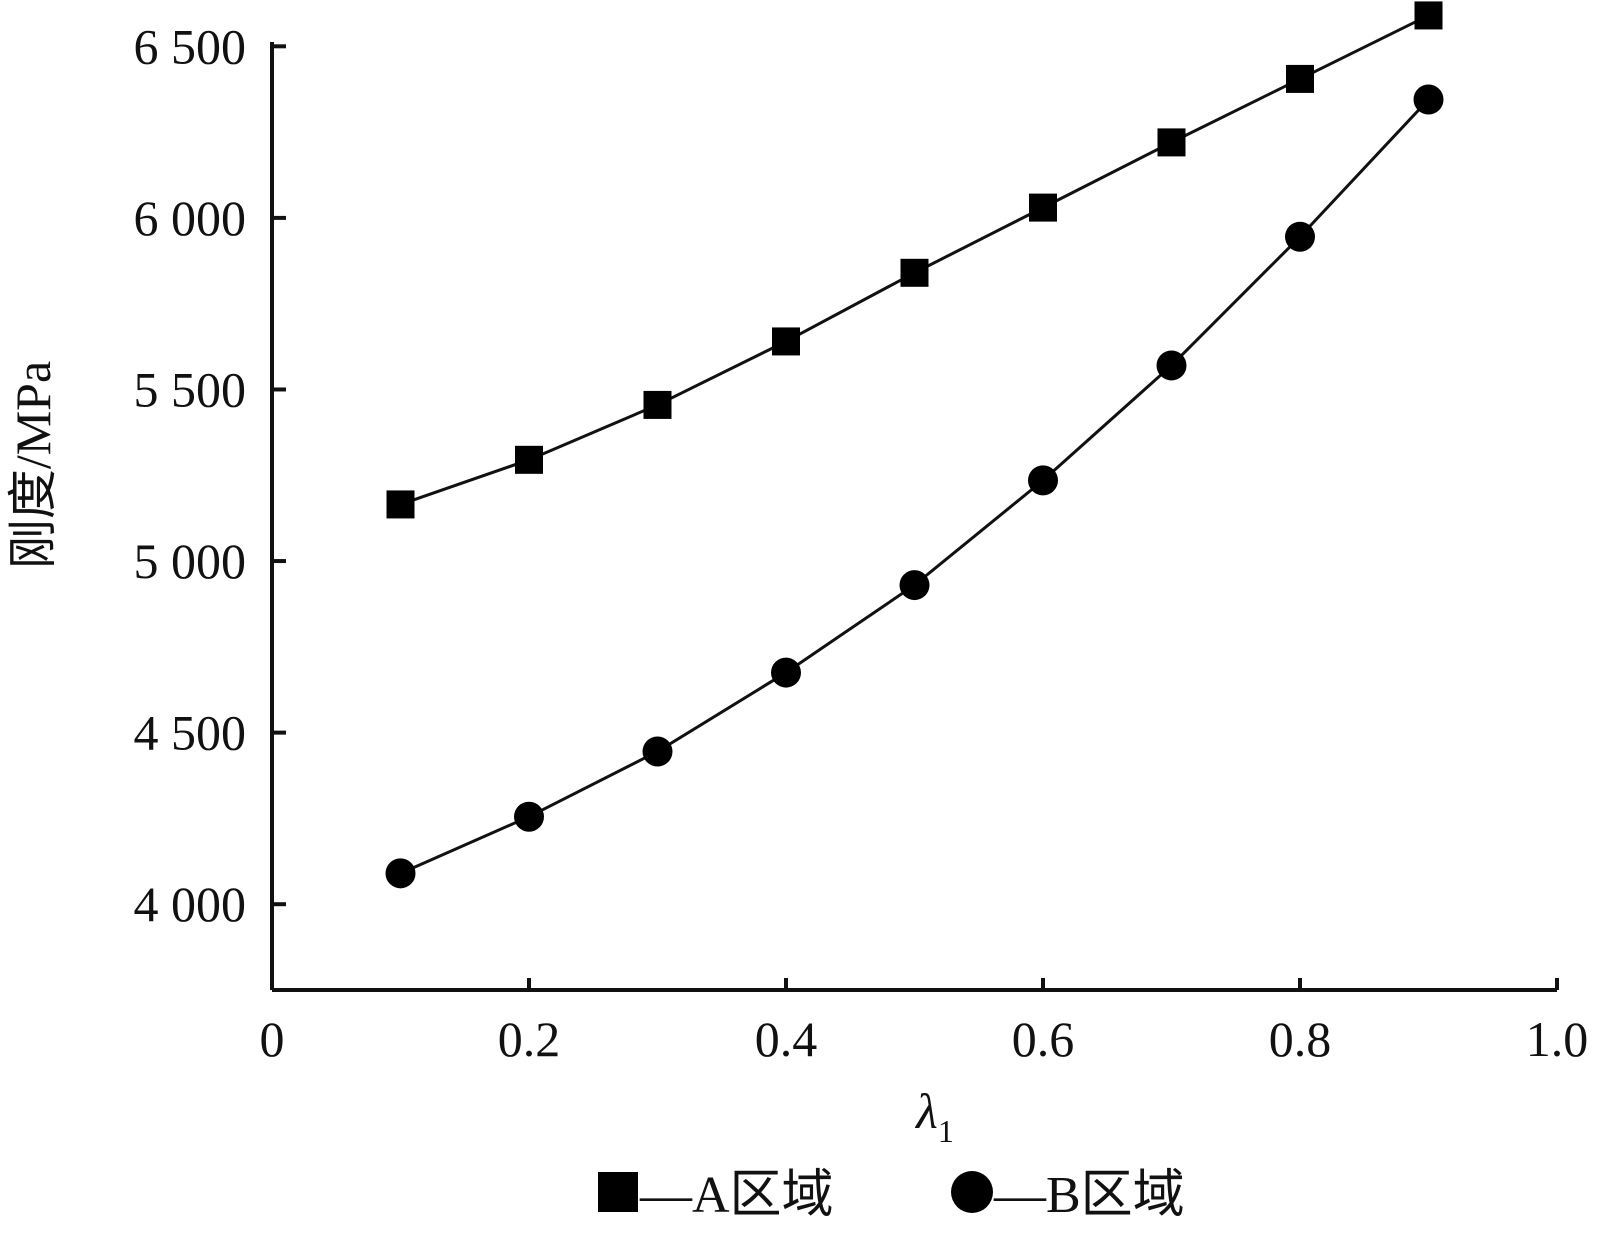 This screenshot has width=1601, height=1244. I want to click on y-tick-label: 5 500, so click(190, 389).